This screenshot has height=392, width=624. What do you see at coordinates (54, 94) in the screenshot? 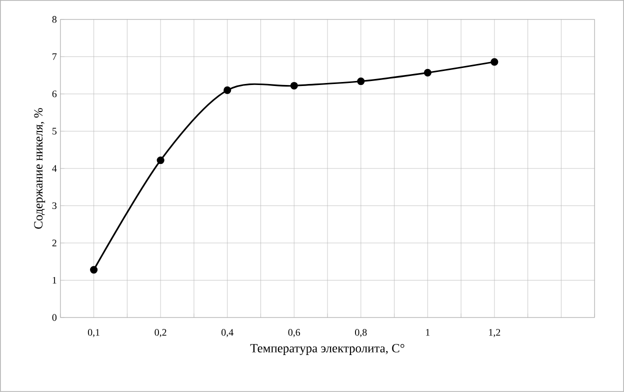
I see `y-tick-label: 6` at bounding box center [54, 94].